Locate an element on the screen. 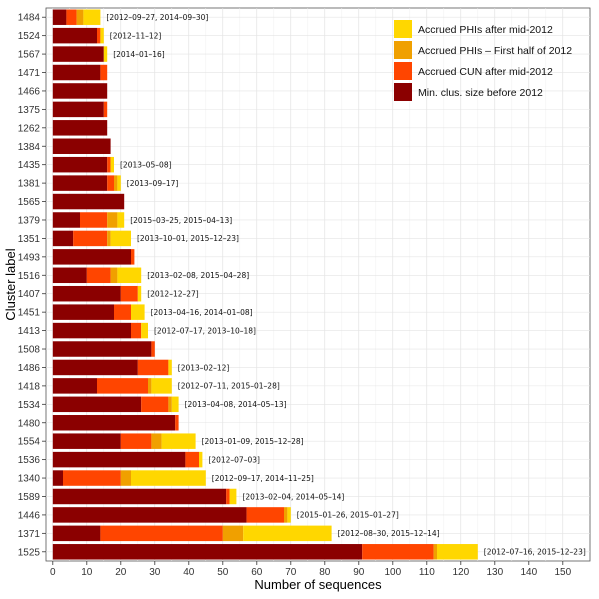 The height and width of the screenshot is (599, 599). x-tick-label-80: 80 is located at coordinates (325, 572).